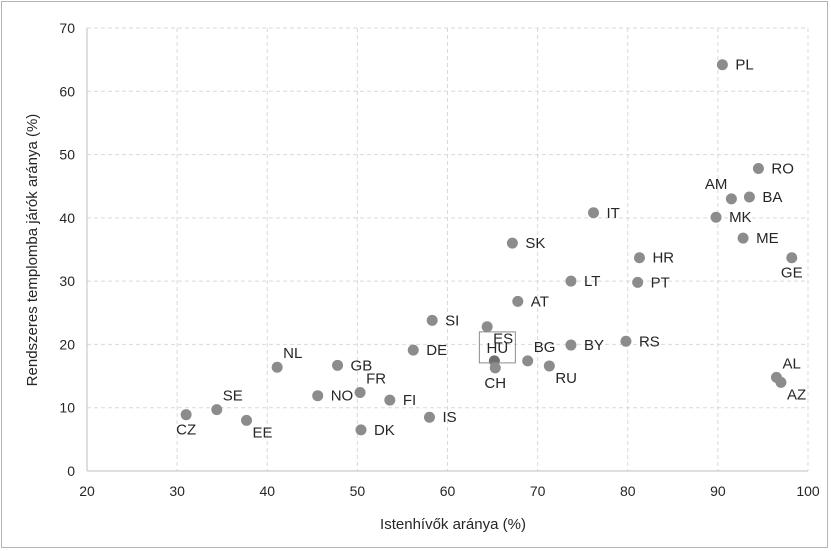 This screenshot has width=831, height=551. I want to click on data-point-is, so click(429, 417).